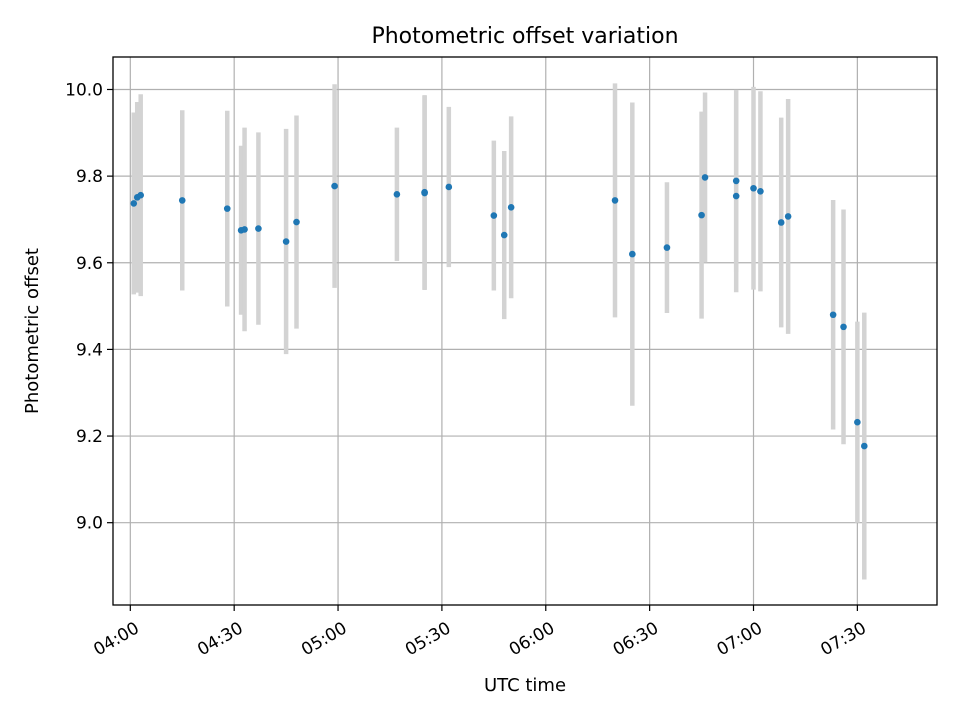 This screenshot has height=720, width=960. What do you see at coordinates (740, 639) in the screenshot?
I see `x-tick-label: 07:00` at bounding box center [740, 639].